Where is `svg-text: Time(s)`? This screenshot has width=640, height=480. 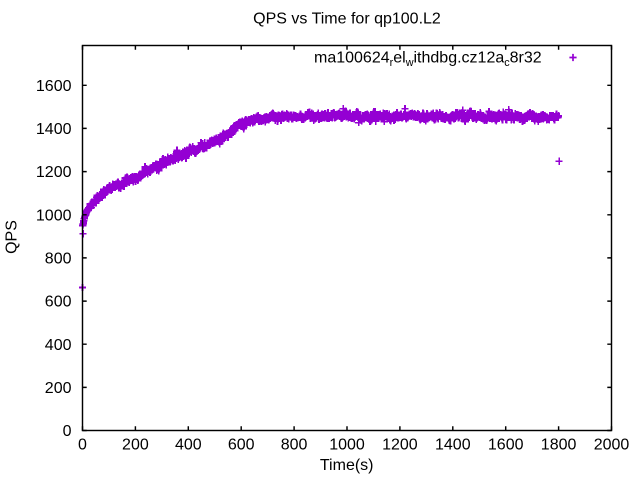 svg-text: Time(s) is located at coordinates (347, 465).